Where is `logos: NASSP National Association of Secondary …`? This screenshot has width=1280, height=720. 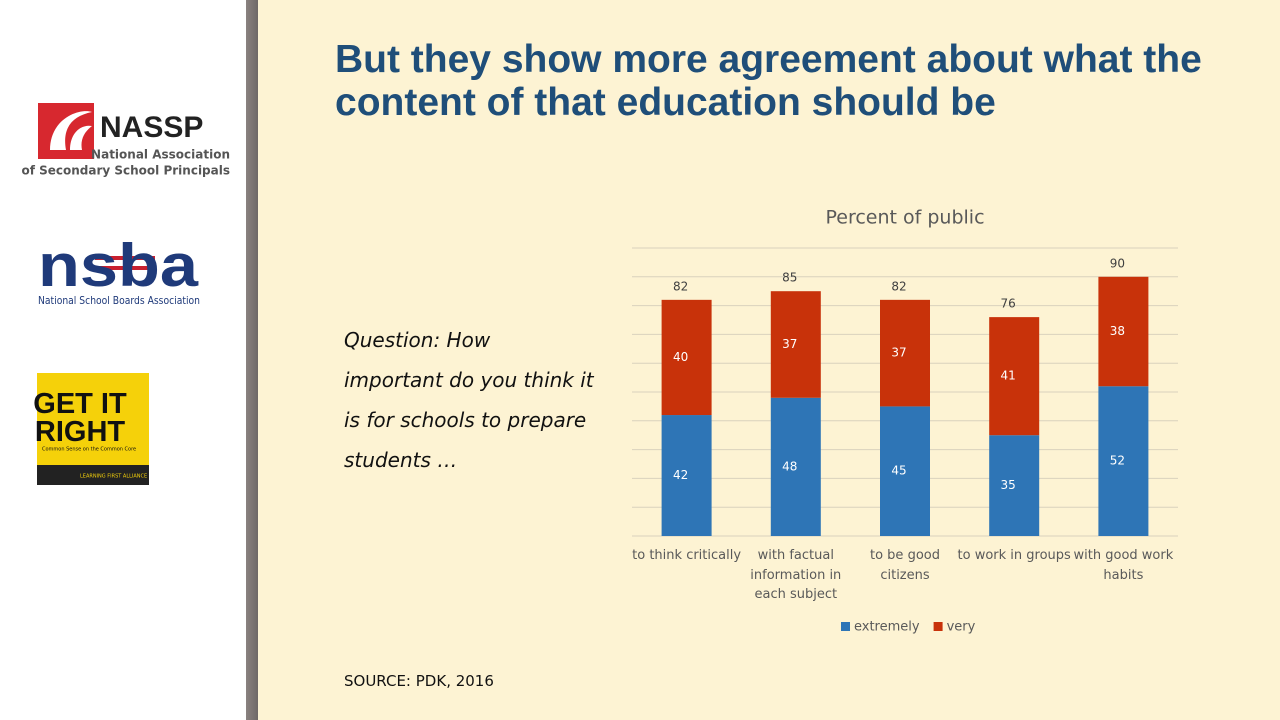 logos: NASSP National Association of Secondary … is located at coordinates (125, 294).